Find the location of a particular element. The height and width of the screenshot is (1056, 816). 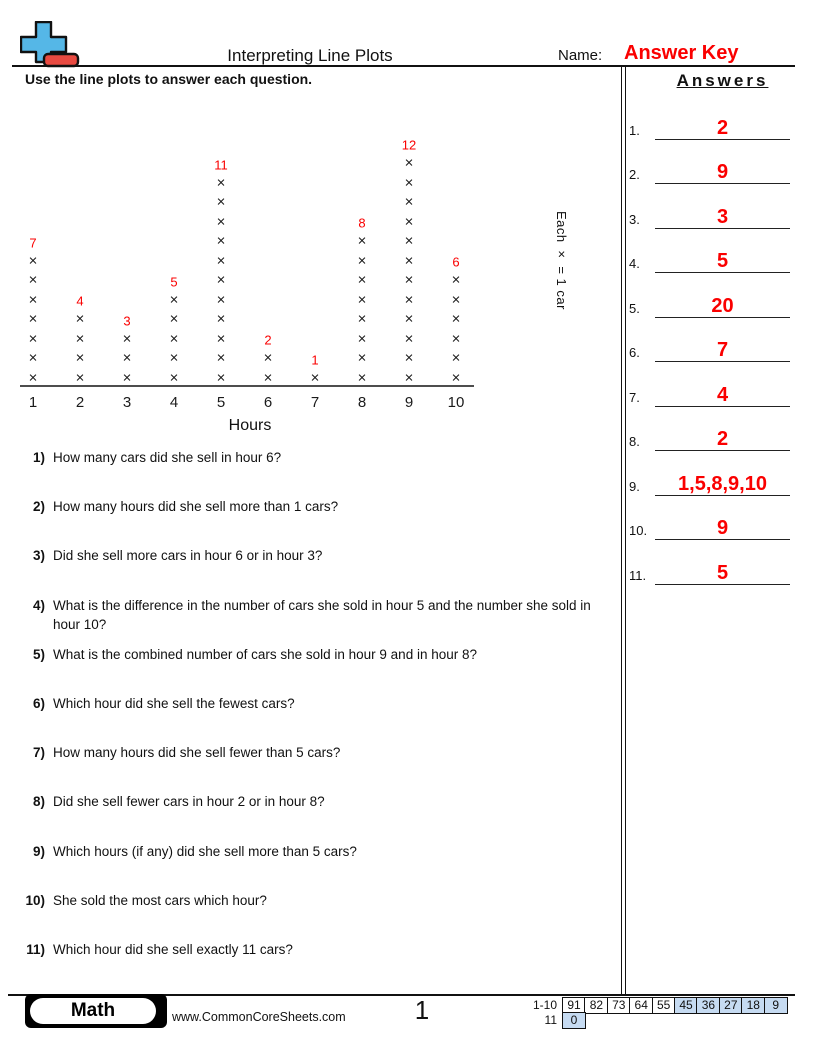

count-label: 7 is located at coordinates (33, 242).